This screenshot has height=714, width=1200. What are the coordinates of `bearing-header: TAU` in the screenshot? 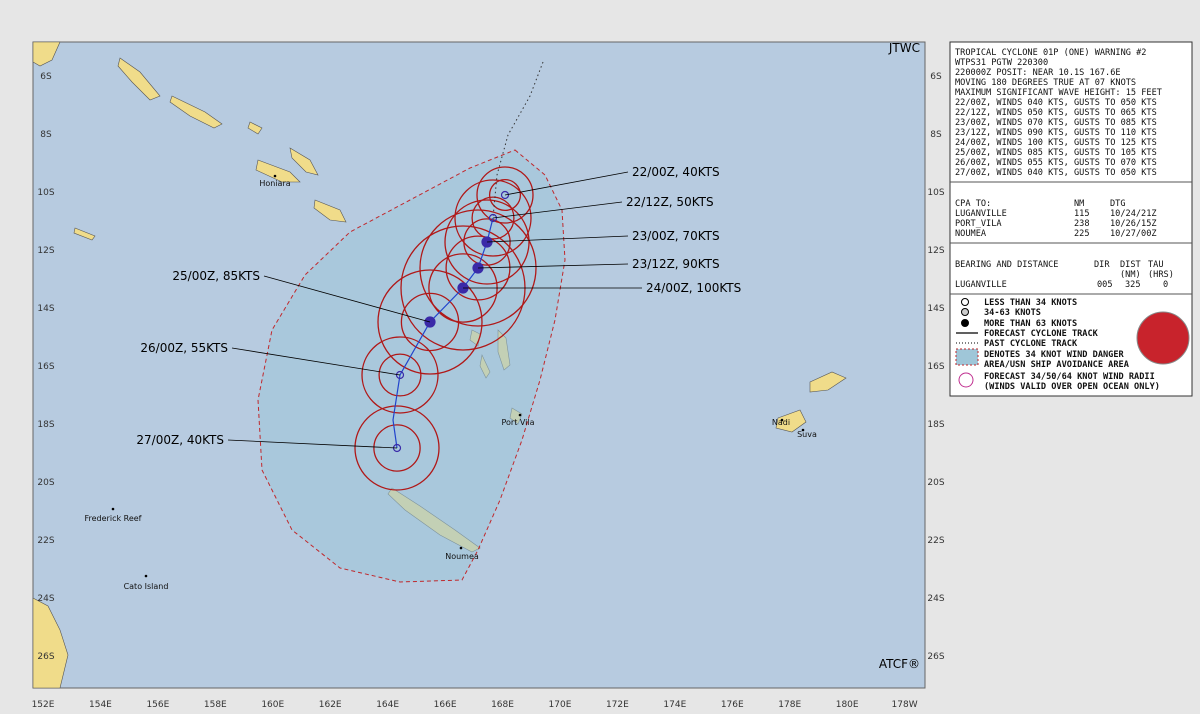 It's located at (1156, 265).